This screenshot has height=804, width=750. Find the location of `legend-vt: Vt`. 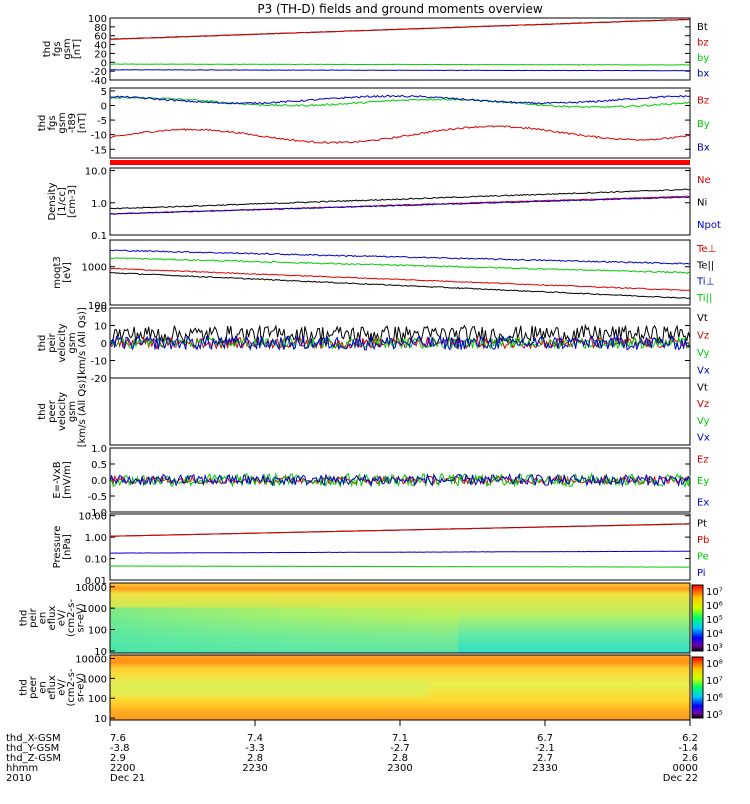

legend-vt: Vt is located at coordinates (702, 387).